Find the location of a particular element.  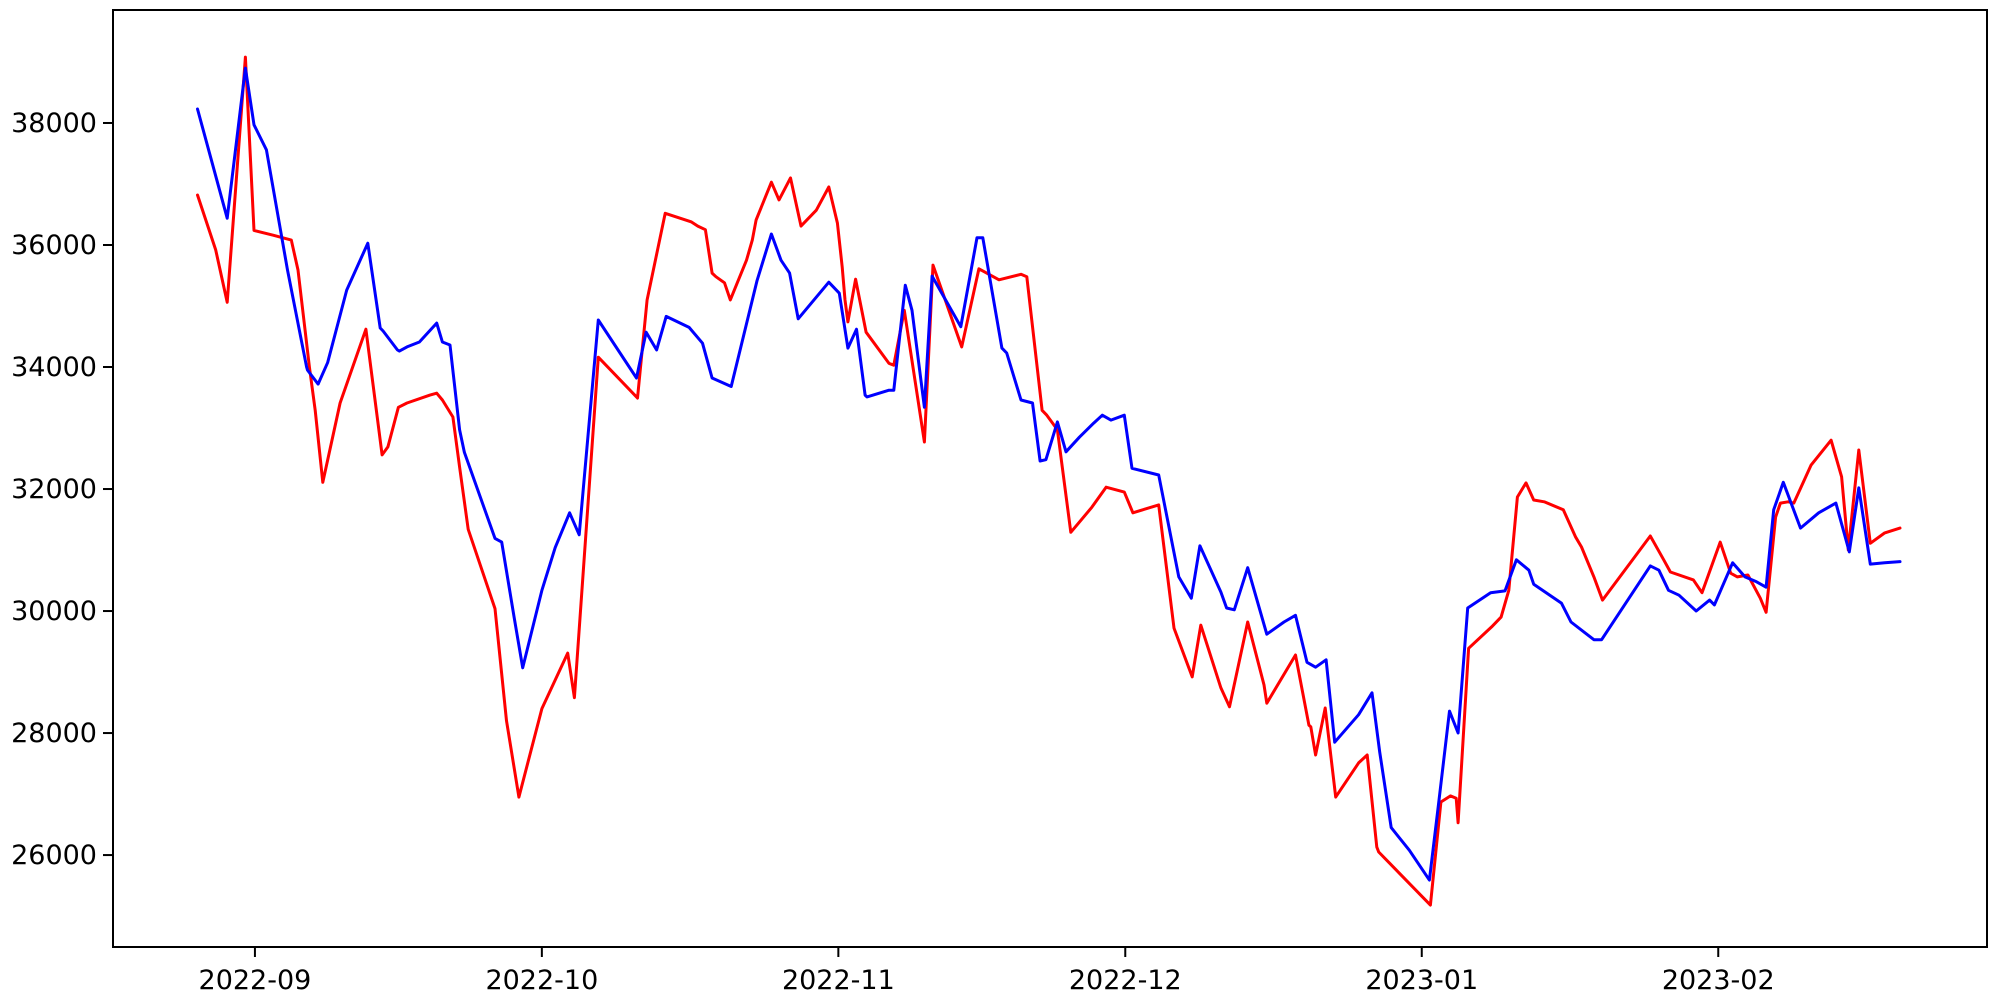

x-tick-label: 2023-01 is located at coordinates (1421, 980).